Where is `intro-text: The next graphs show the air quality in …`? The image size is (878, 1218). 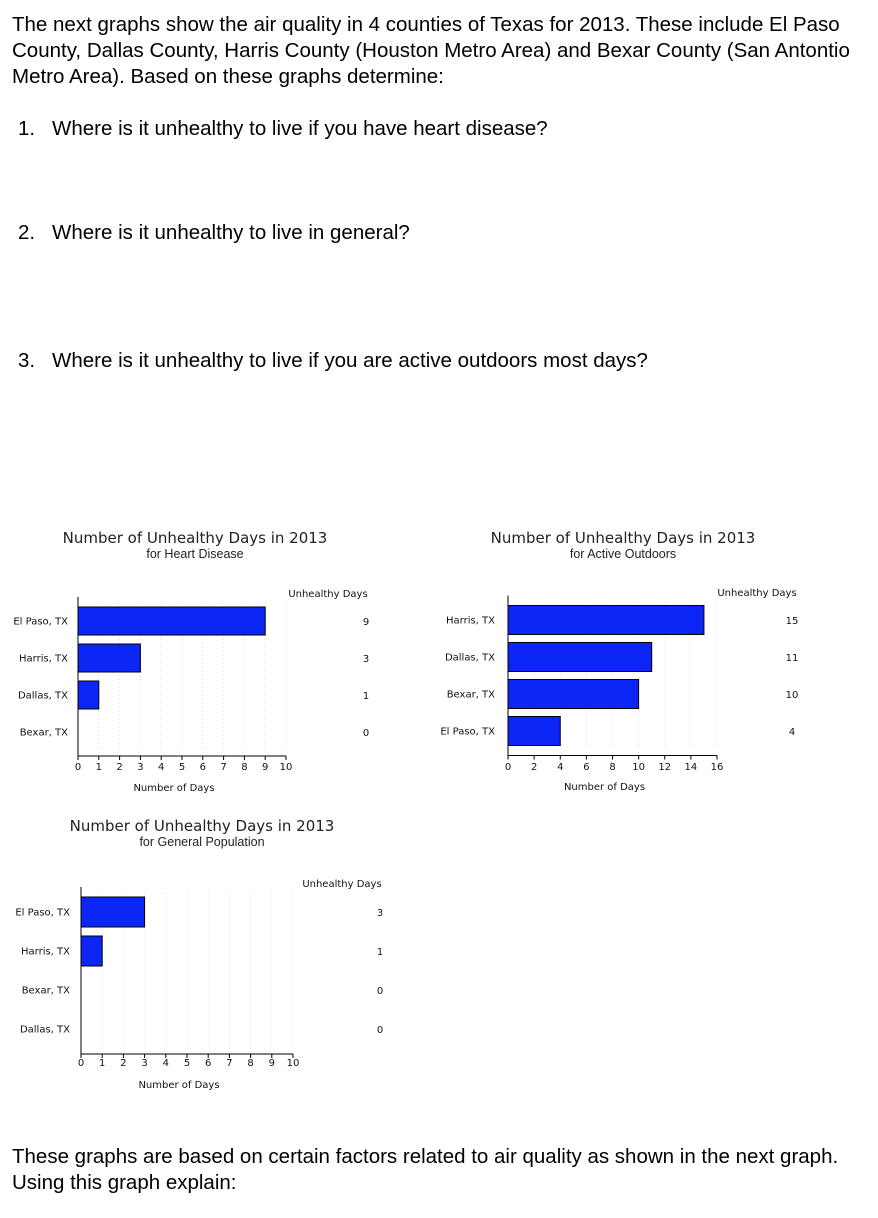 intro-text: The next graphs show the air quality in … is located at coordinates (431, 50).